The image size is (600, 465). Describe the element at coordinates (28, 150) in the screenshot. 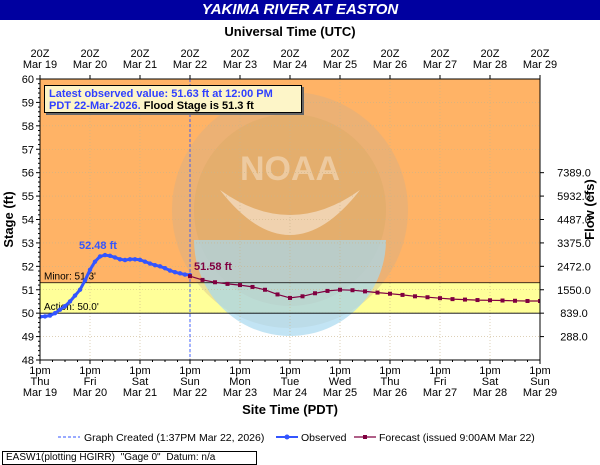

I see `y-tick-label: 57` at that location.